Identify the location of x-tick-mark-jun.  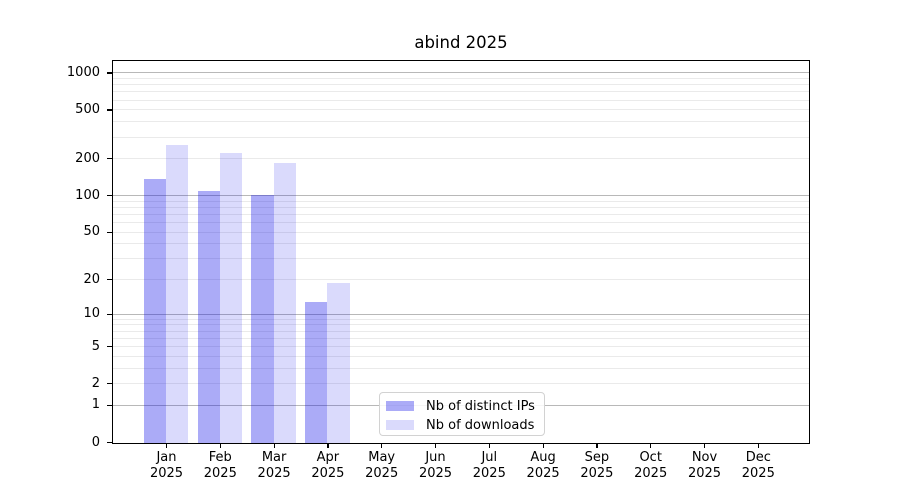
(435, 445).